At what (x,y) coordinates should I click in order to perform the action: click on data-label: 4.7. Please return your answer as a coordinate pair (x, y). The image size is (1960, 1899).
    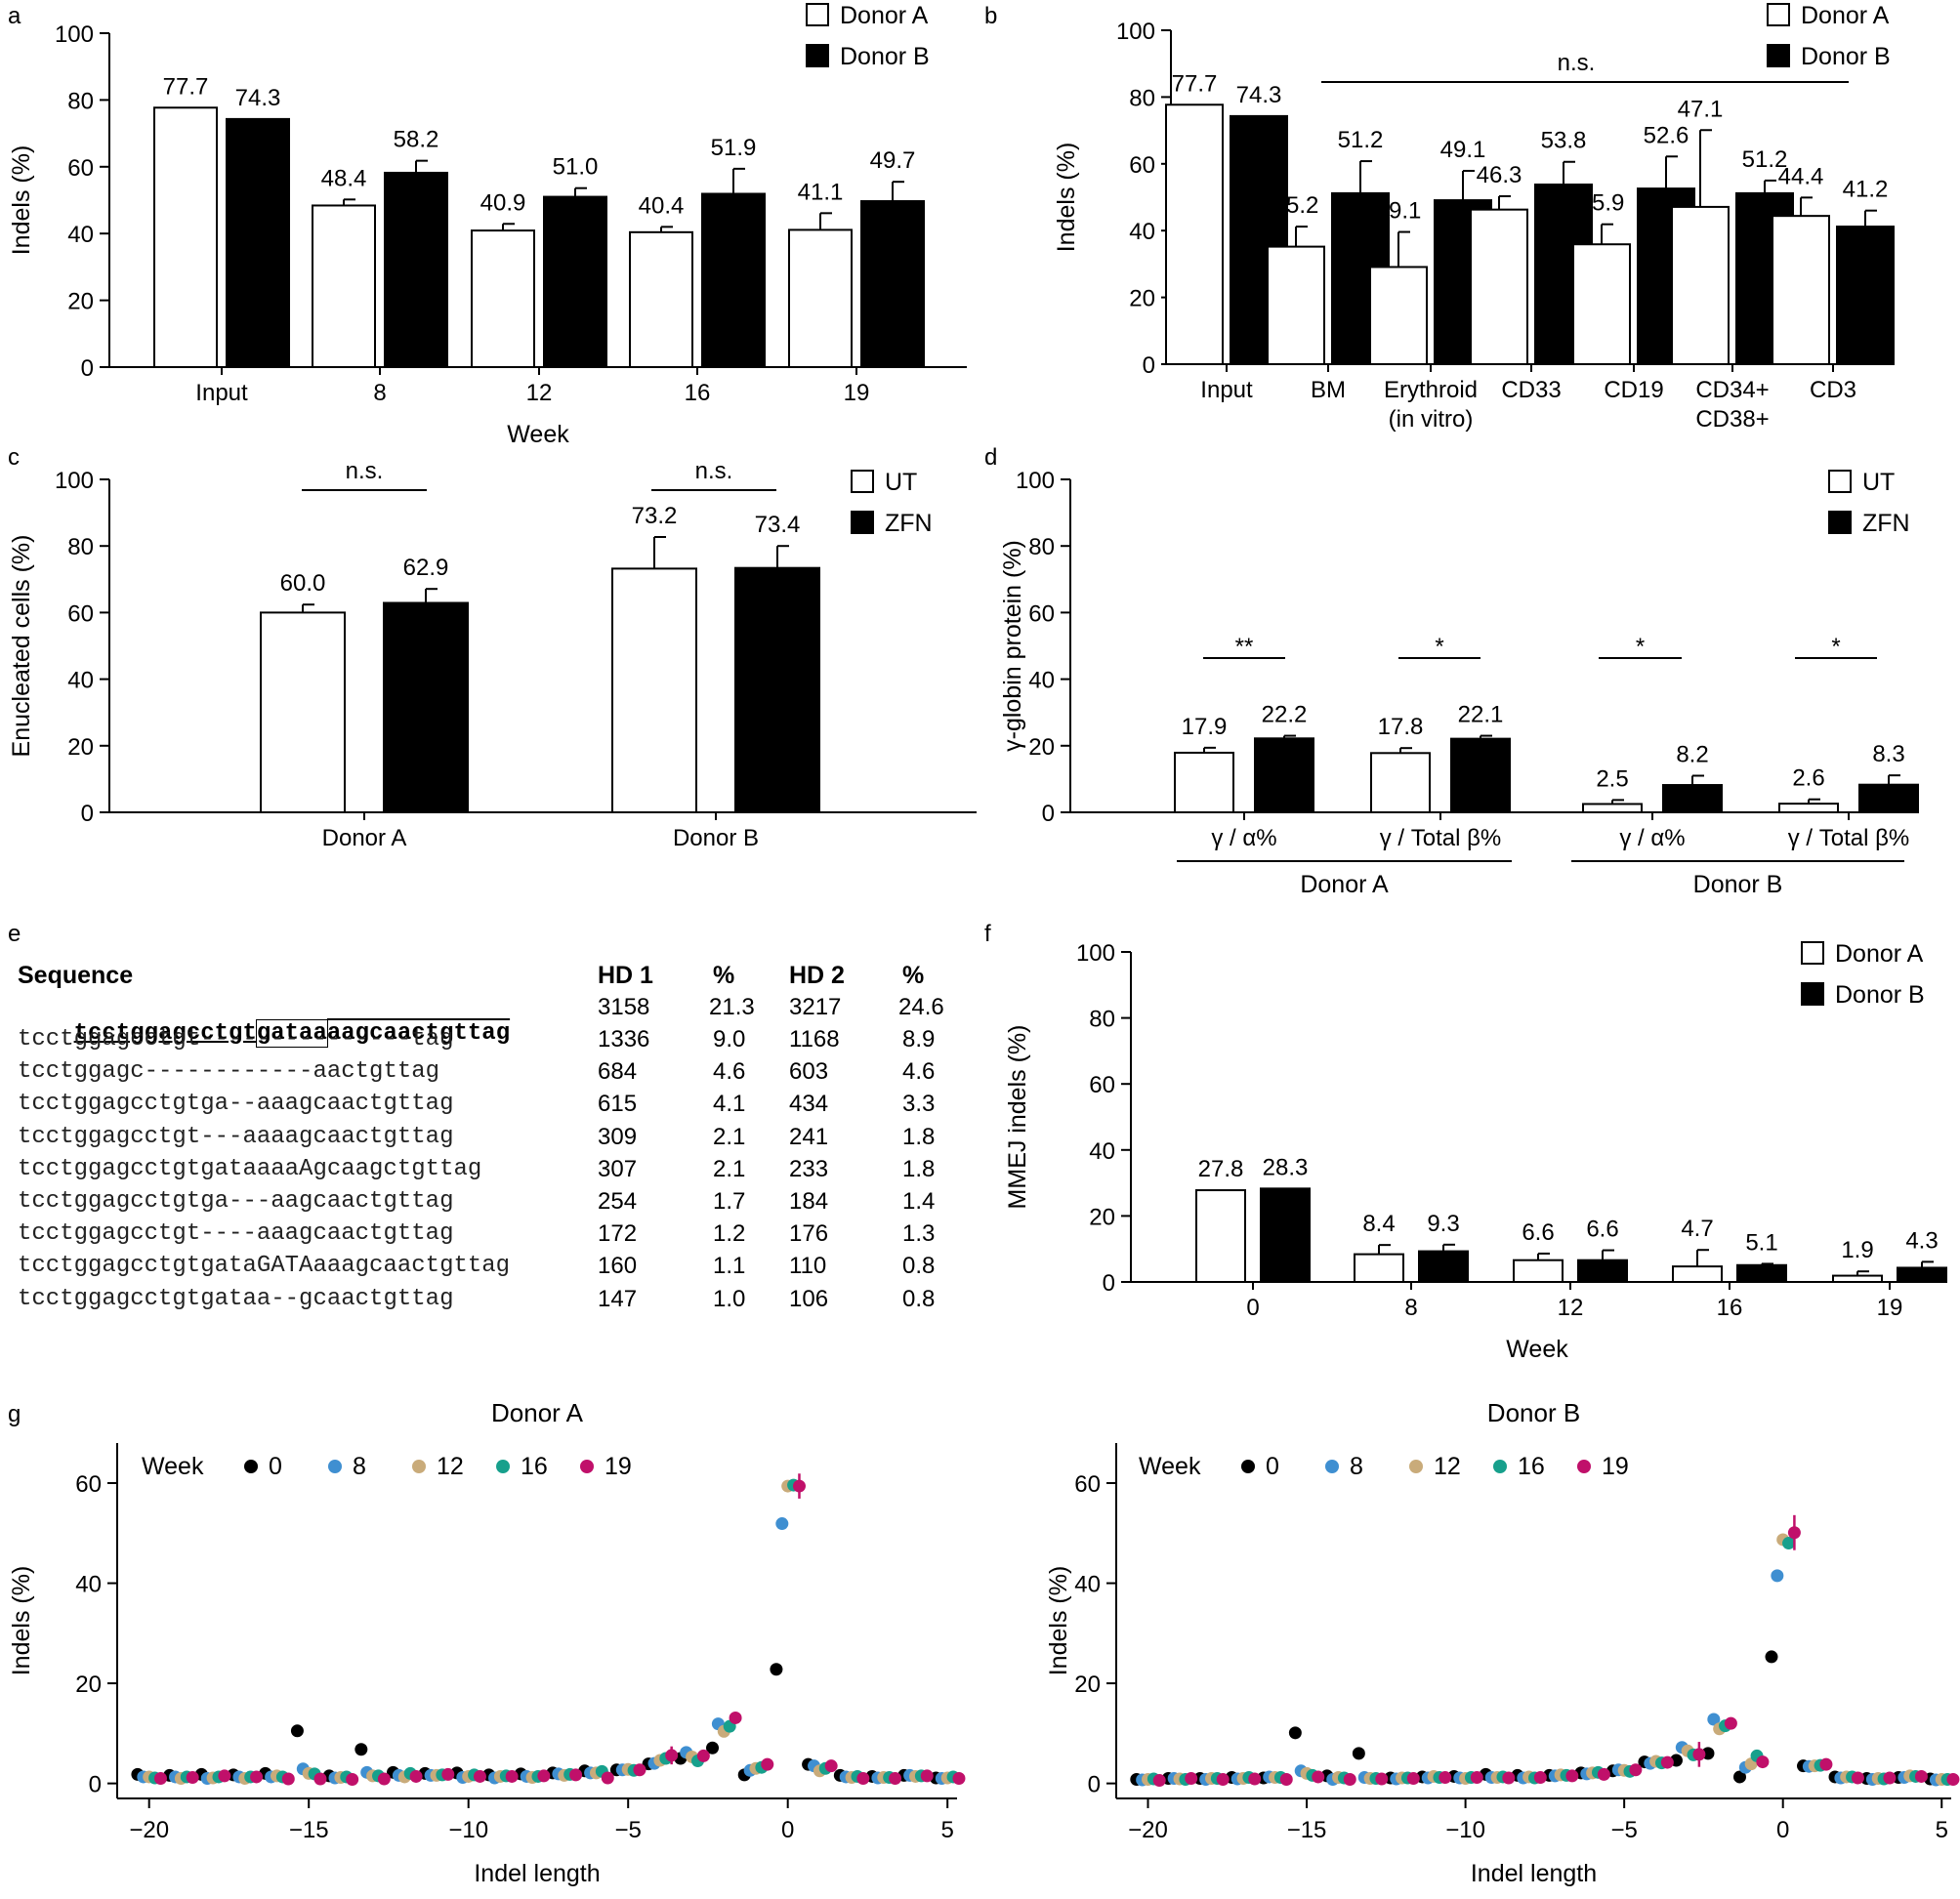
    Looking at the image, I should click on (1697, 1229).